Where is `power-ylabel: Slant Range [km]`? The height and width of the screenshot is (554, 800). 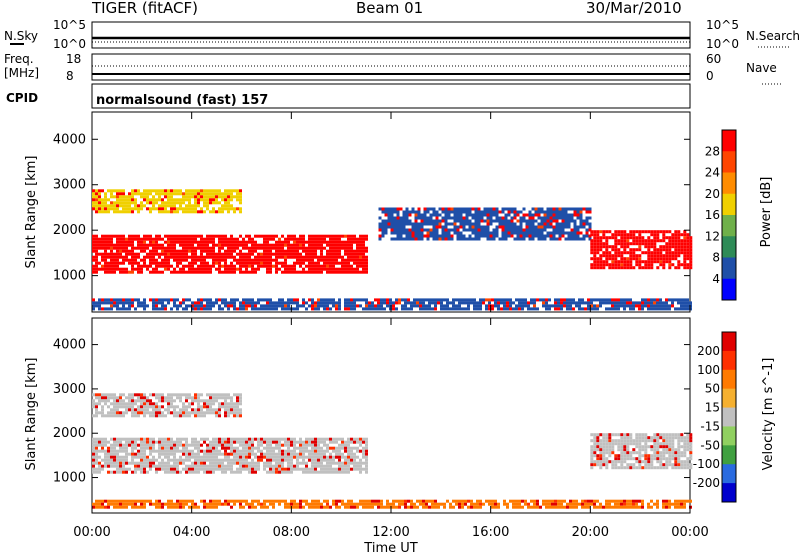 power-ylabel: Slant Range [km] is located at coordinates (31, 212).